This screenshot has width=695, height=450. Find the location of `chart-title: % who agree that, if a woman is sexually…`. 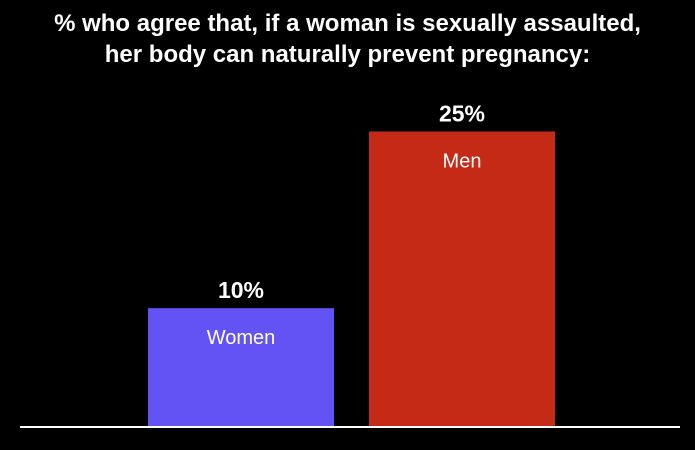

chart-title: % who agree that, if a woman is sexually… is located at coordinates (347, 39).